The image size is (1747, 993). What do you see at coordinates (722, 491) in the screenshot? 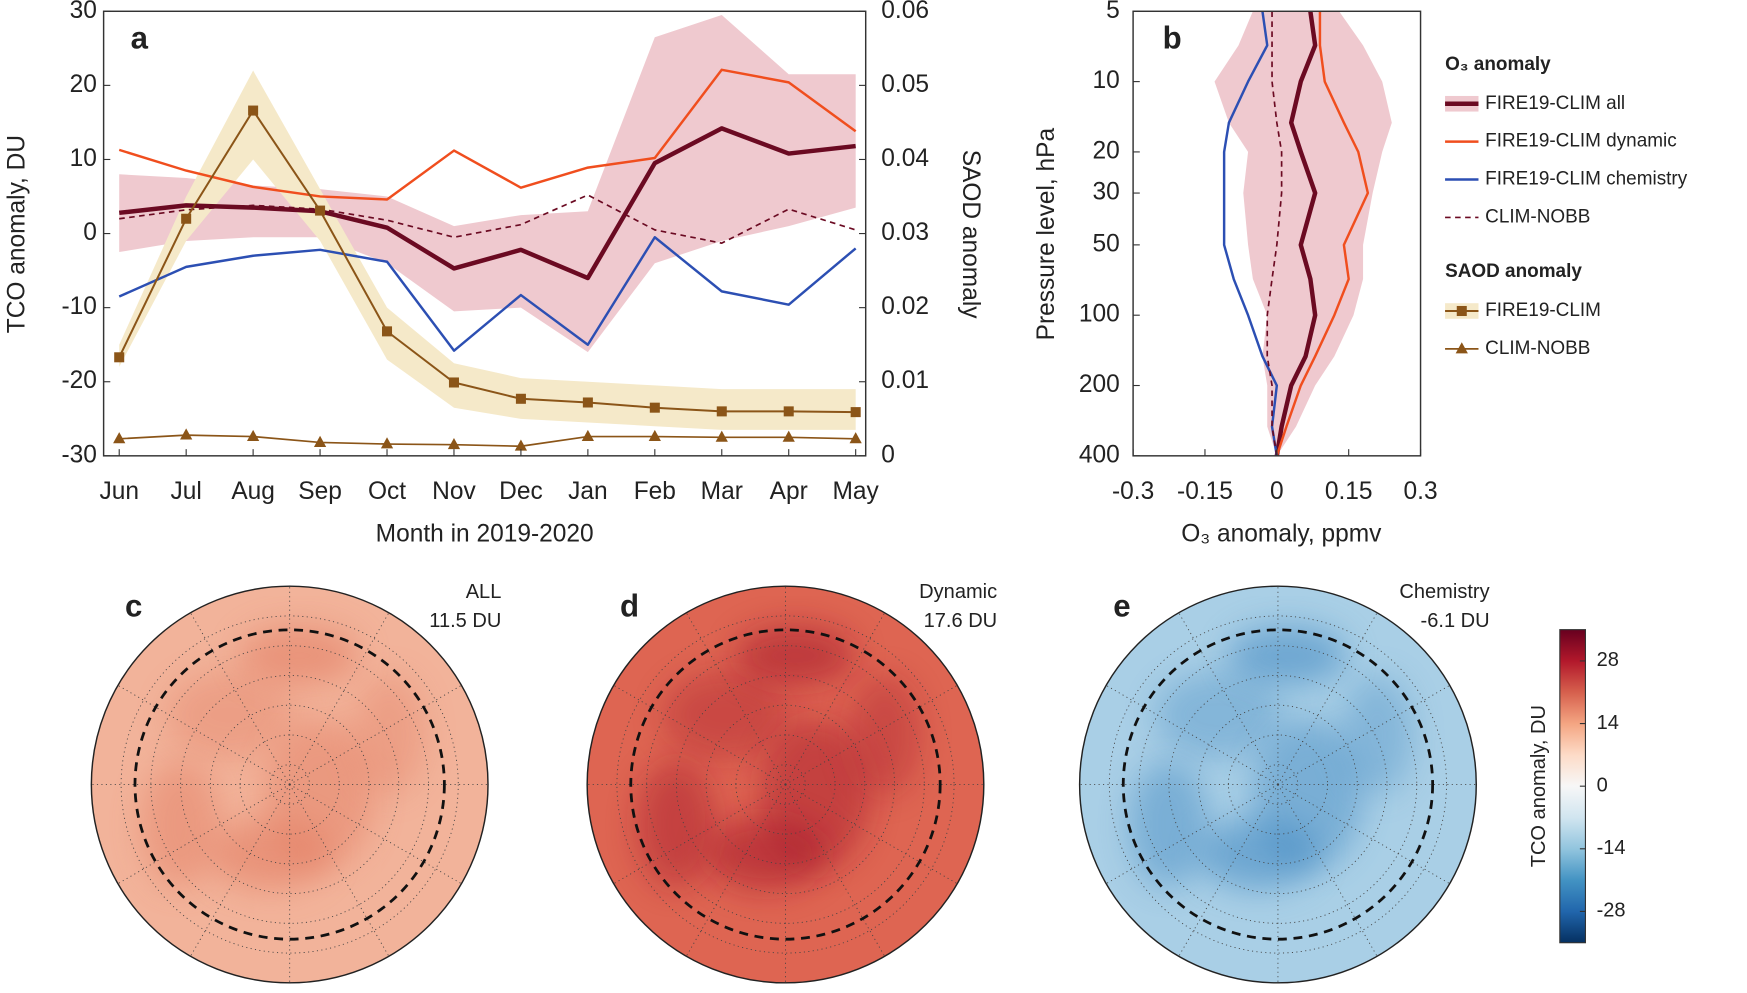
I see `x-tick-label: Mar` at bounding box center [722, 491].